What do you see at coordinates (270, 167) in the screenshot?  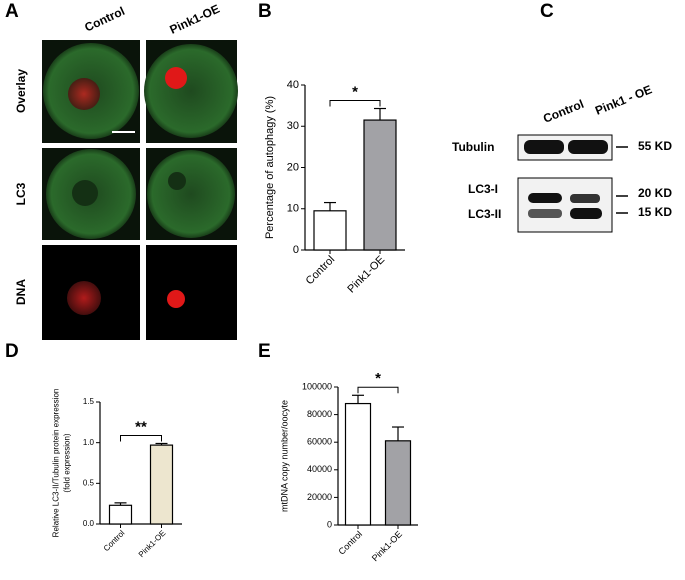 I see `y-axis-title: Percentage of autophagy (%)` at bounding box center [270, 167].